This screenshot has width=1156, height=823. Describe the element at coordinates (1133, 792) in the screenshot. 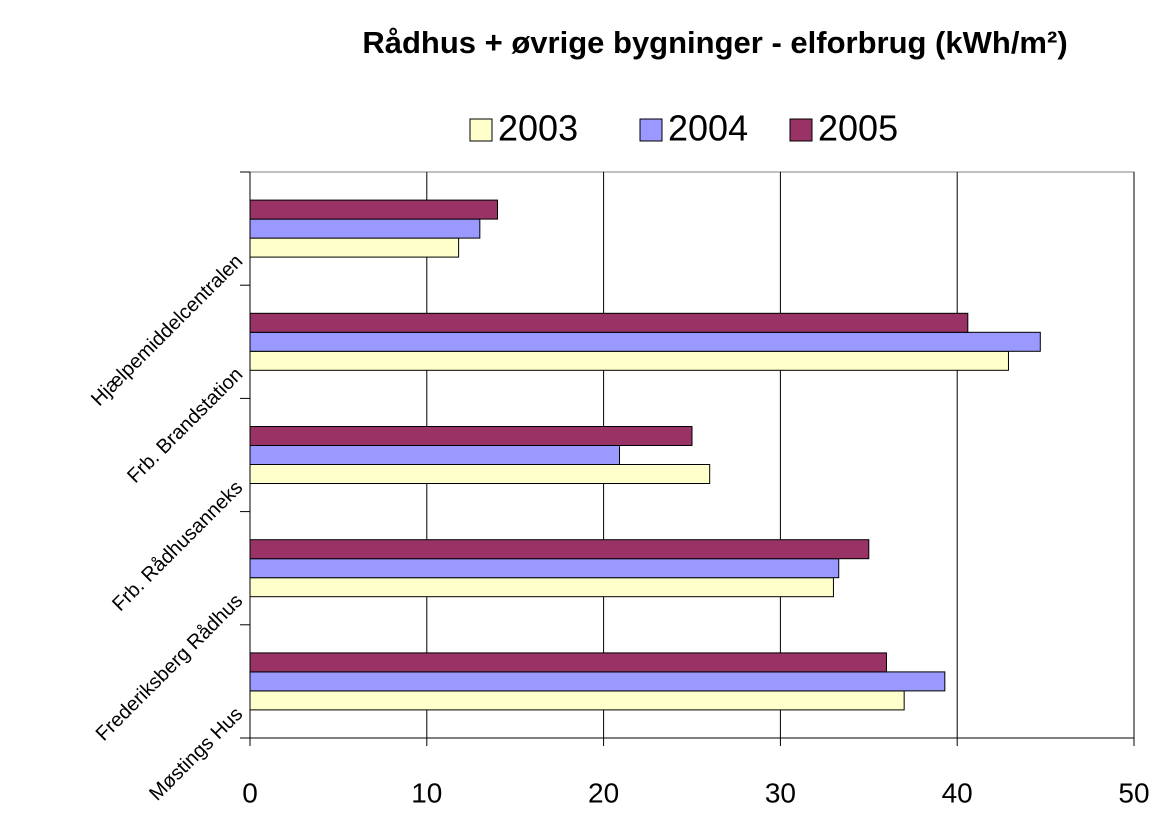

I see `x-tick-label: 50` at that location.